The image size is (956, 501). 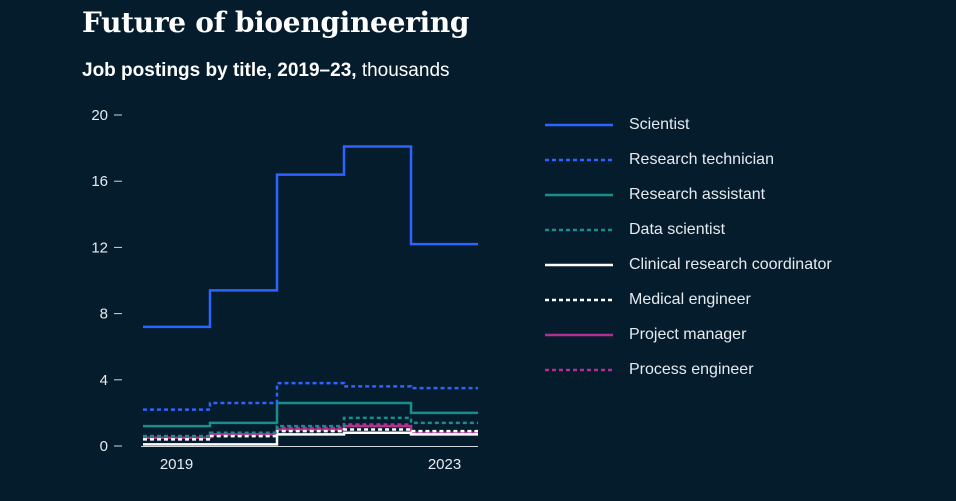 I want to click on legend-item: Clinical research coordinator, so click(x=688, y=264).